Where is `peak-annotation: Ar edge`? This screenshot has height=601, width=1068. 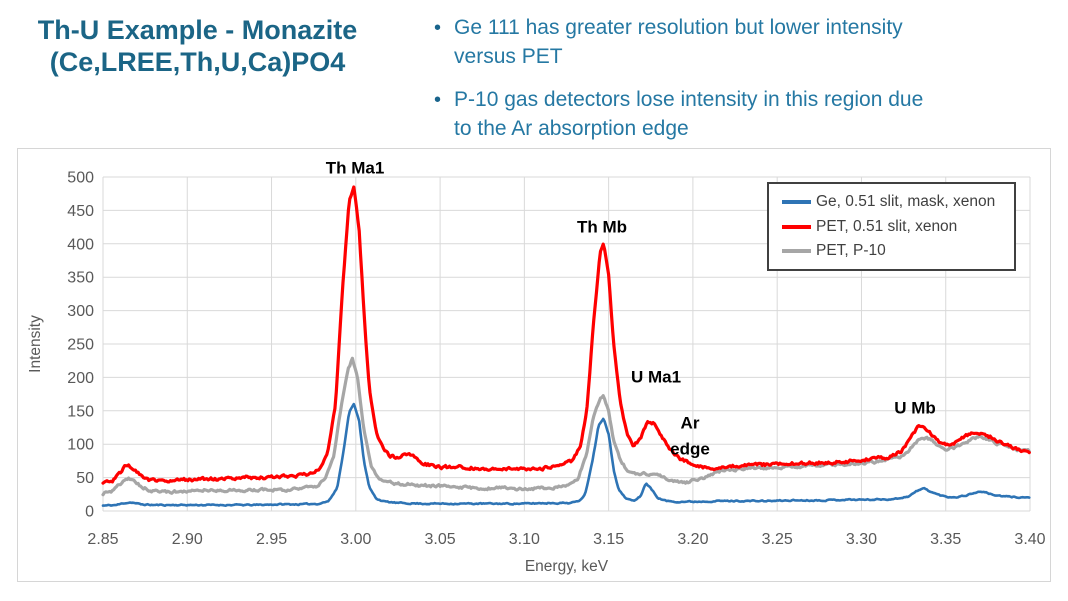 peak-annotation: Ar edge is located at coordinates (690, 436).